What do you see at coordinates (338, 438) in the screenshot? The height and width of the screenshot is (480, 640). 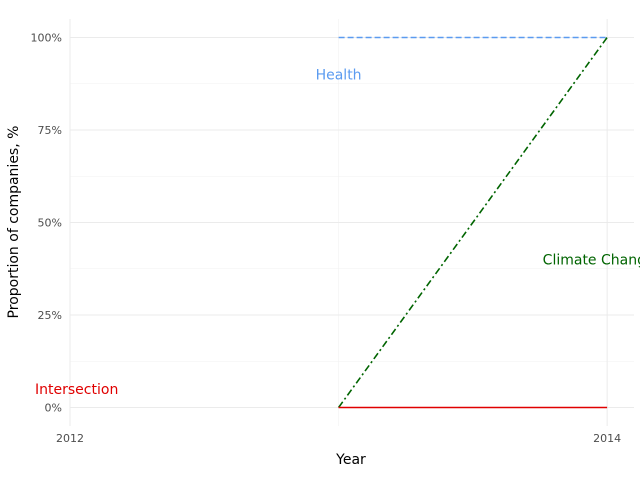 I see `x-axis-ticks: 2012 2014` at bounding box center [338, 438].